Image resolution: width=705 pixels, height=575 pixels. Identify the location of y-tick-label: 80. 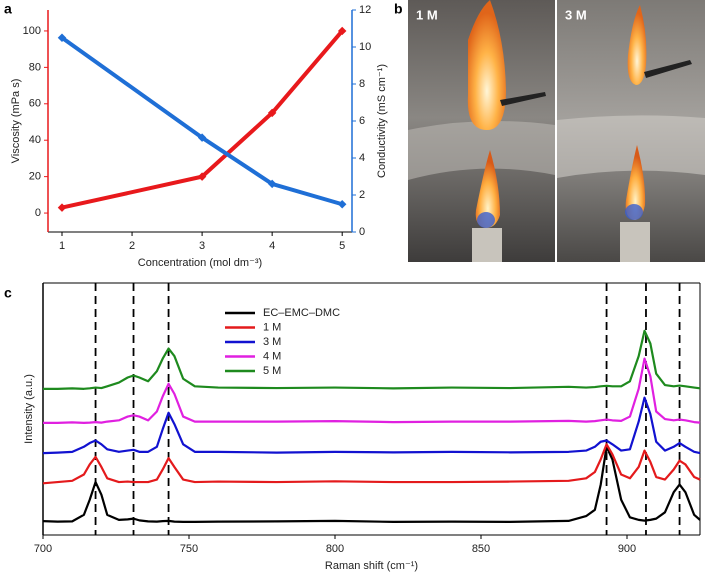
(35, 67).